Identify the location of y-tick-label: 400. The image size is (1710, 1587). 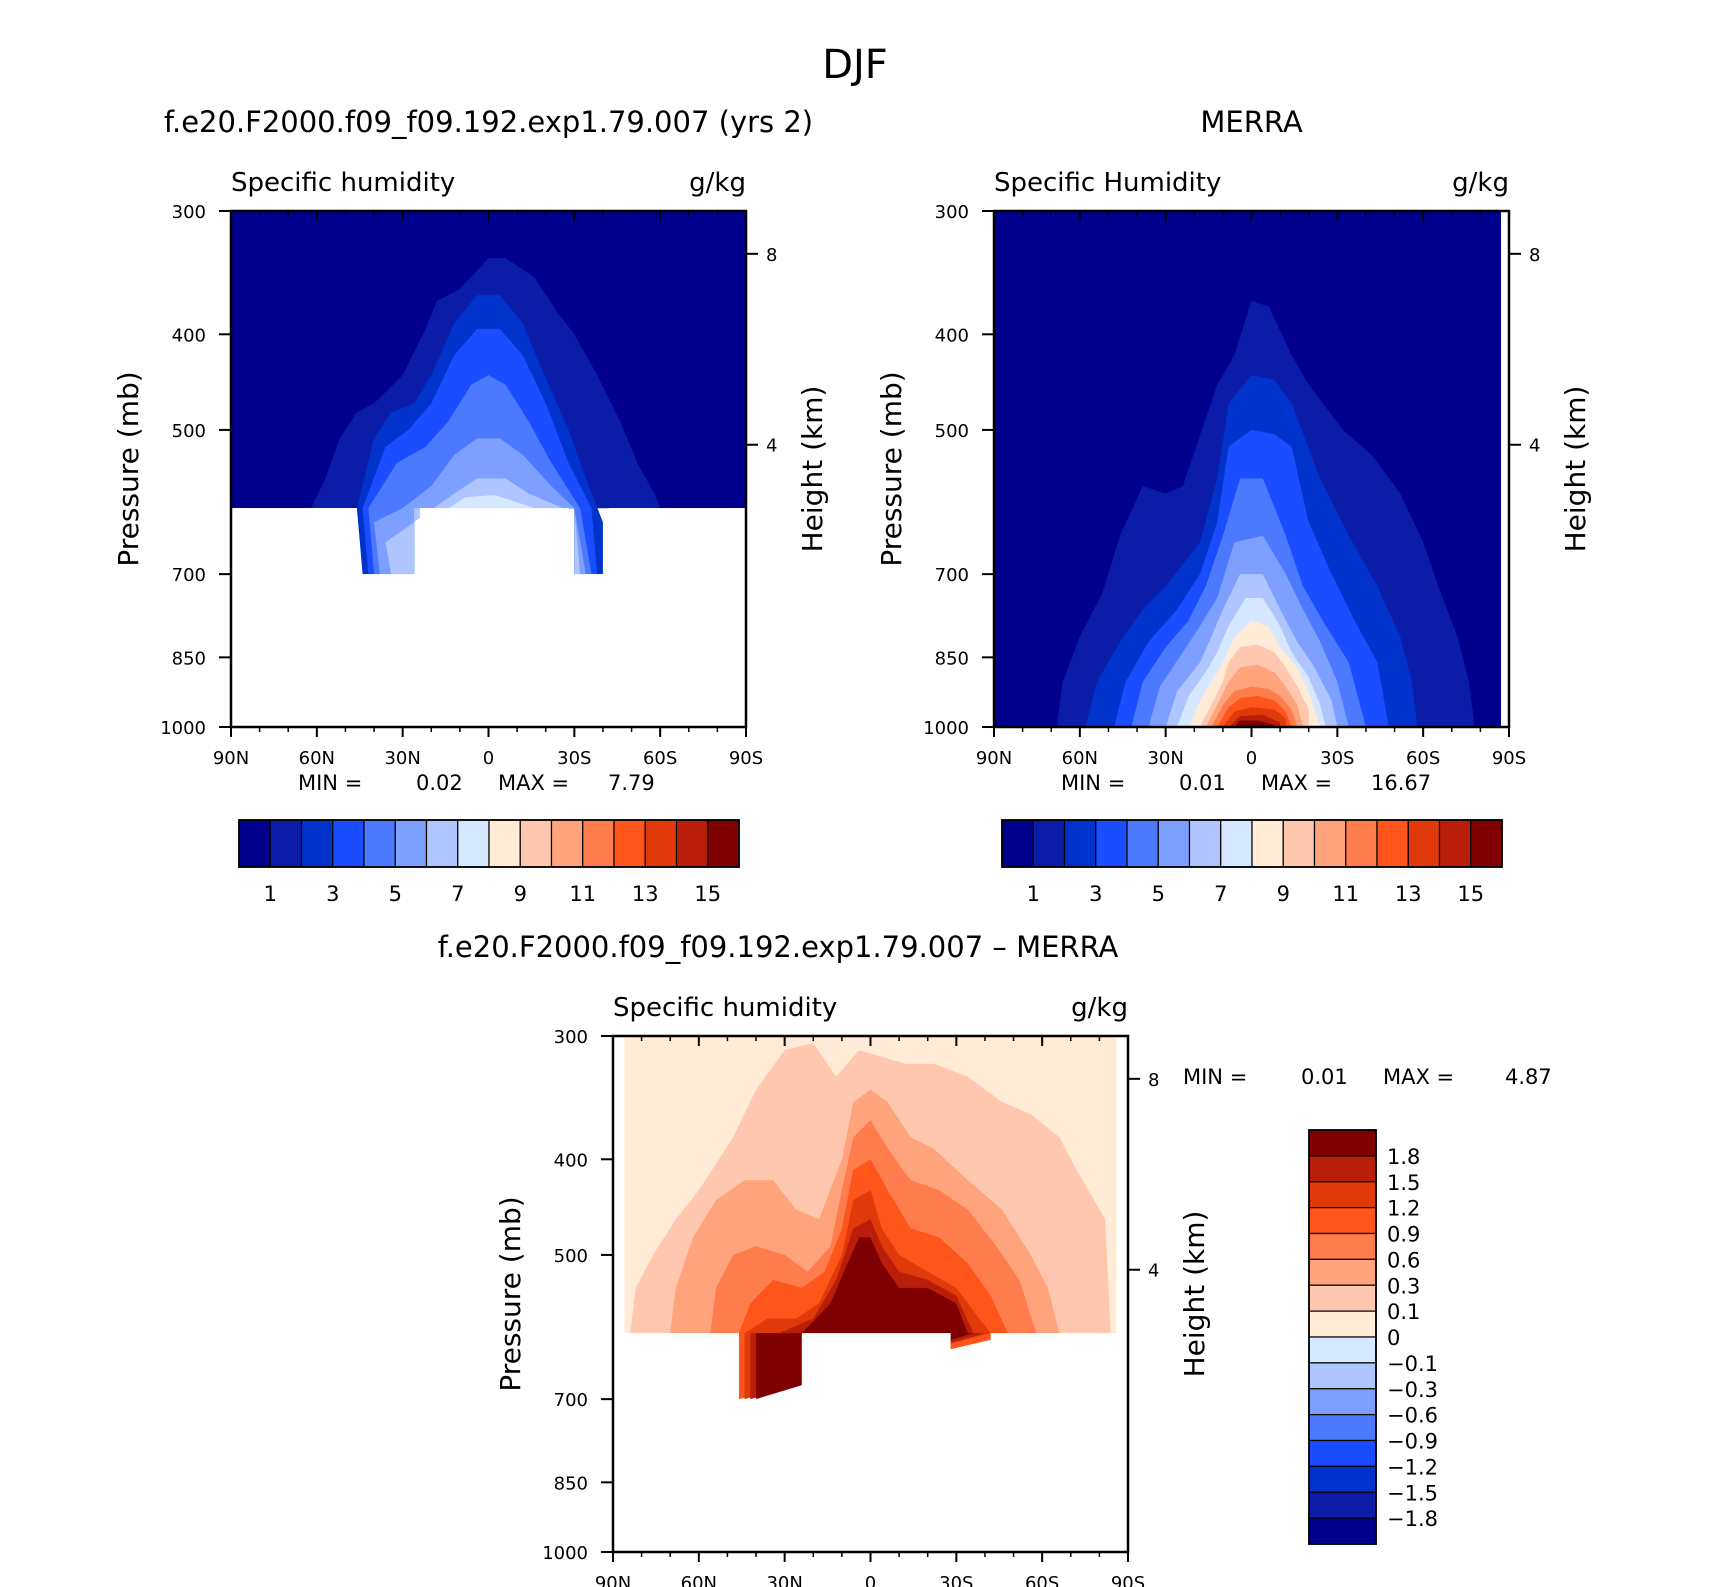
(571, 1160).